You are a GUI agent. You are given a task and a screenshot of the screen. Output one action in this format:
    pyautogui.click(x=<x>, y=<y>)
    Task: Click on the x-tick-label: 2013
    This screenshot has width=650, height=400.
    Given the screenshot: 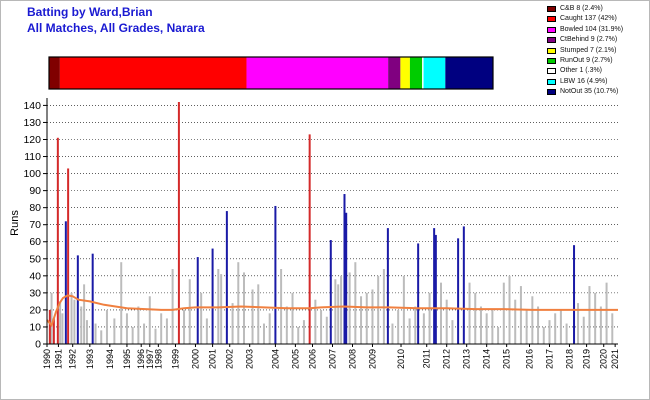 What is the action you would take?
    pyautogui.click(x=467, y=359)
    